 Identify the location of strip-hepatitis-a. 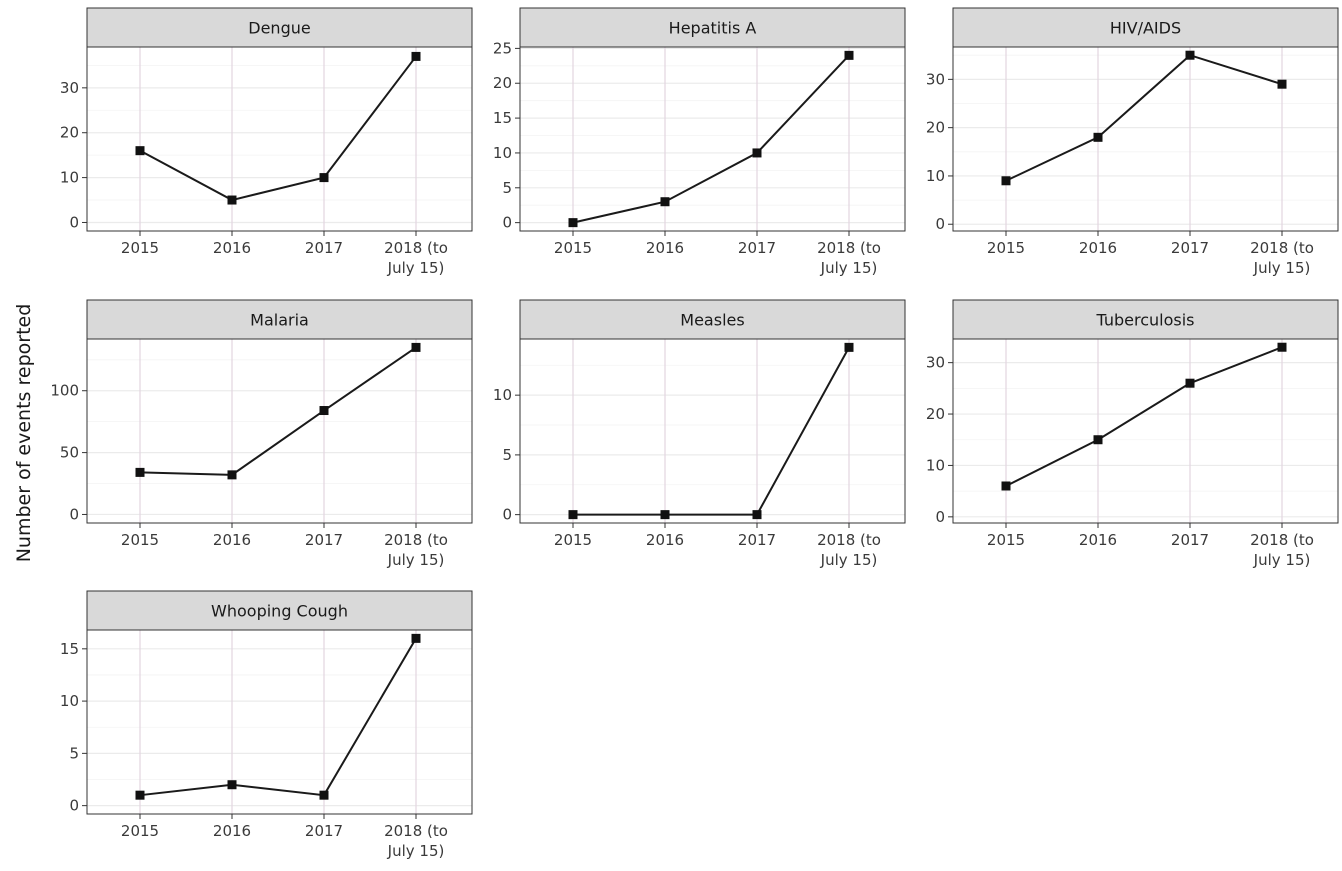
(712, 27).